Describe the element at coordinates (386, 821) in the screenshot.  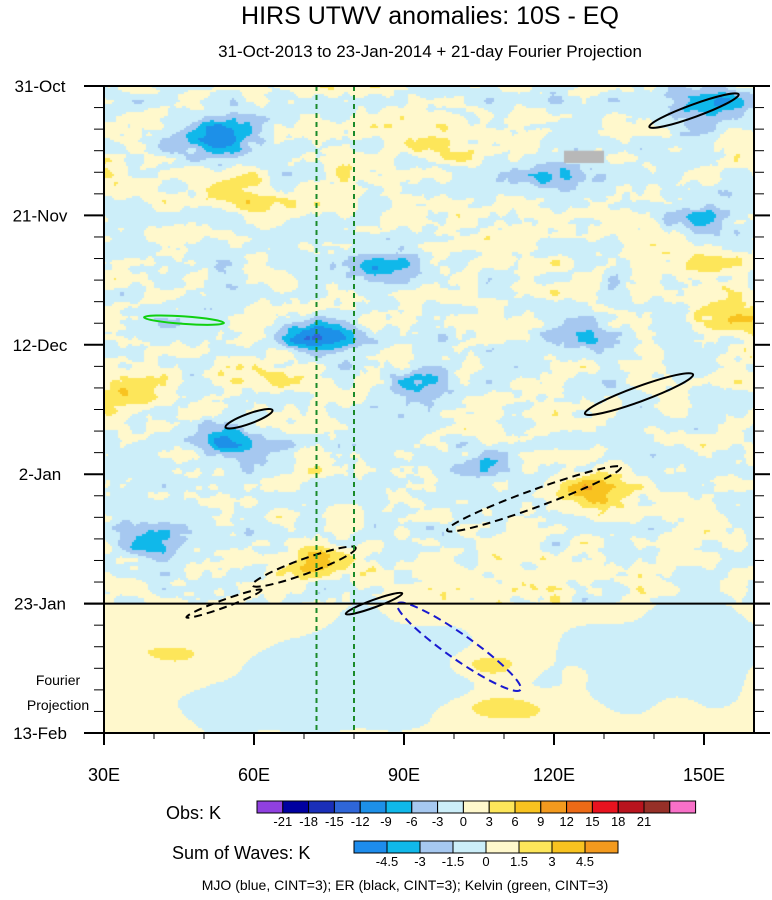
I see `colorbar-label: -9` at that location.